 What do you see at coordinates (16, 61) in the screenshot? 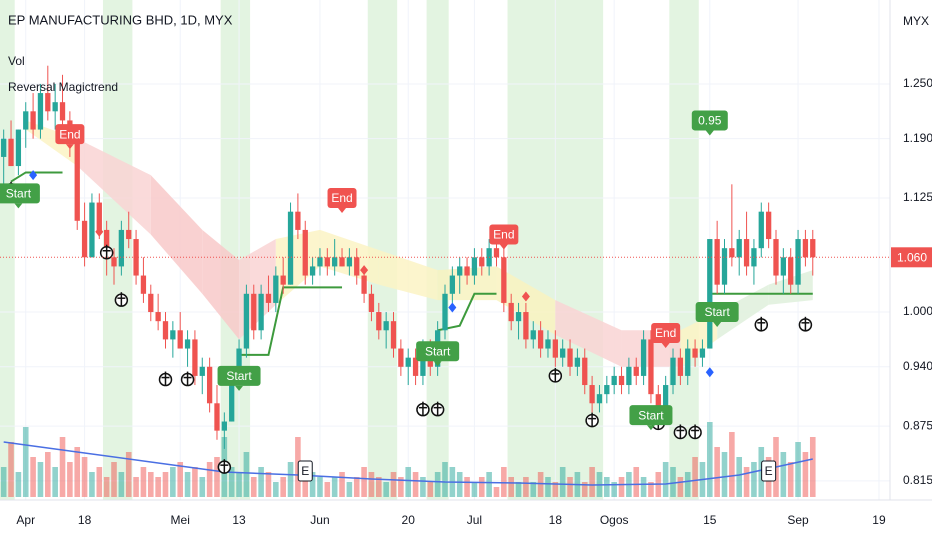
I see `indicator-label: Vol` at bounding box center [16, 61].